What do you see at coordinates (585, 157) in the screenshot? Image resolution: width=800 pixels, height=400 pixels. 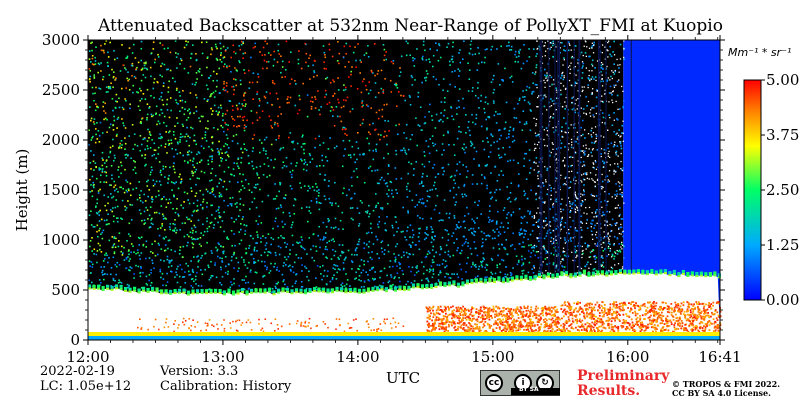 I see `data-gap-columns` at bounding box center [585, 157].